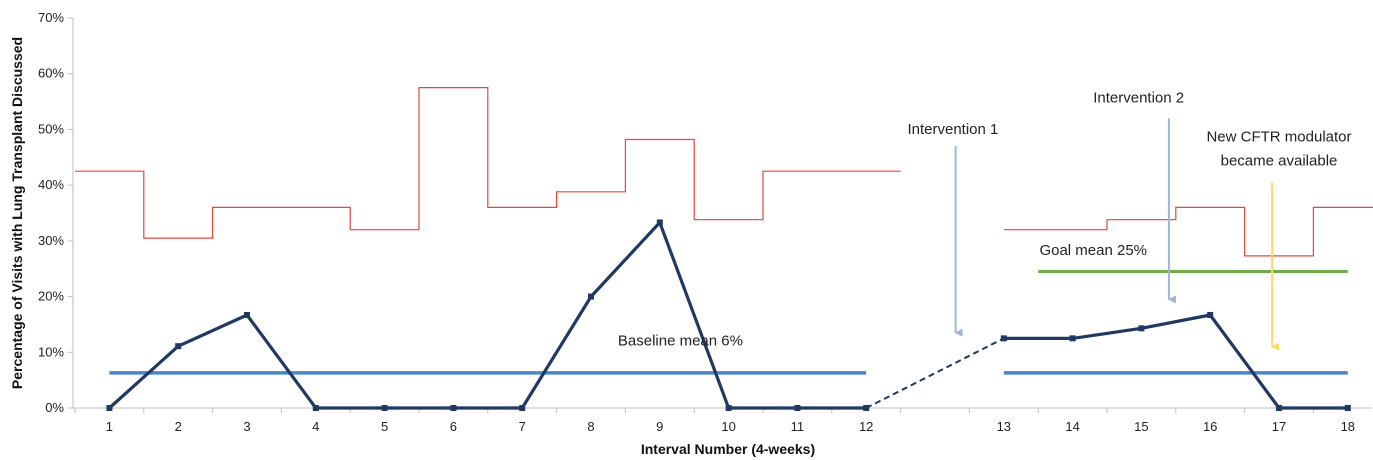 The width and height of the screenshot is (1373, 460). Describe the element at coordinates (590, 426) in the screenshot. I see `x-tick-label: 8` at that location.